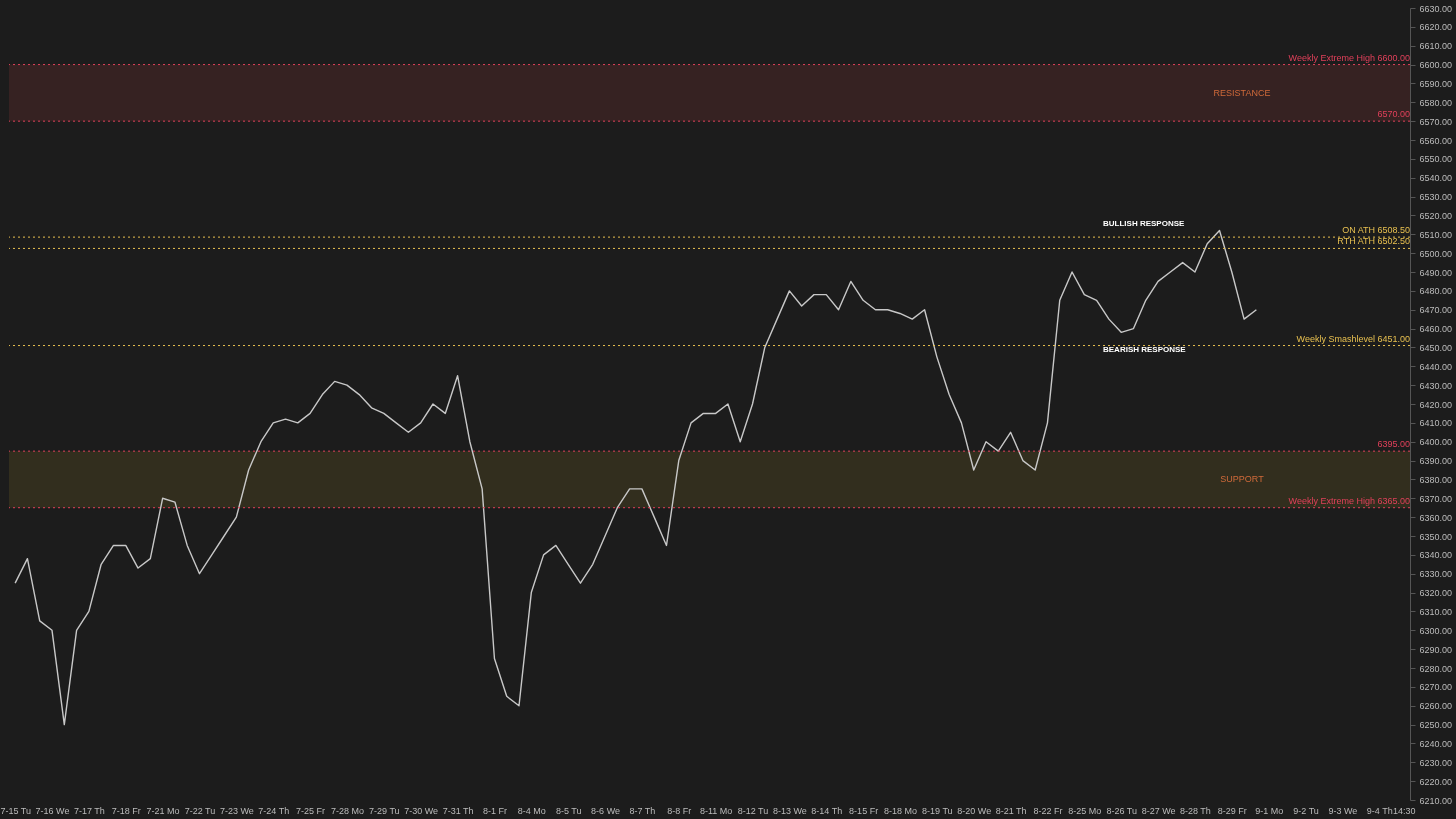  What do you see at coordinates (1269, 810) in the screenshot?
I see `x-tick-label: 9-1 Mo` at bounding box center [1269, 810].